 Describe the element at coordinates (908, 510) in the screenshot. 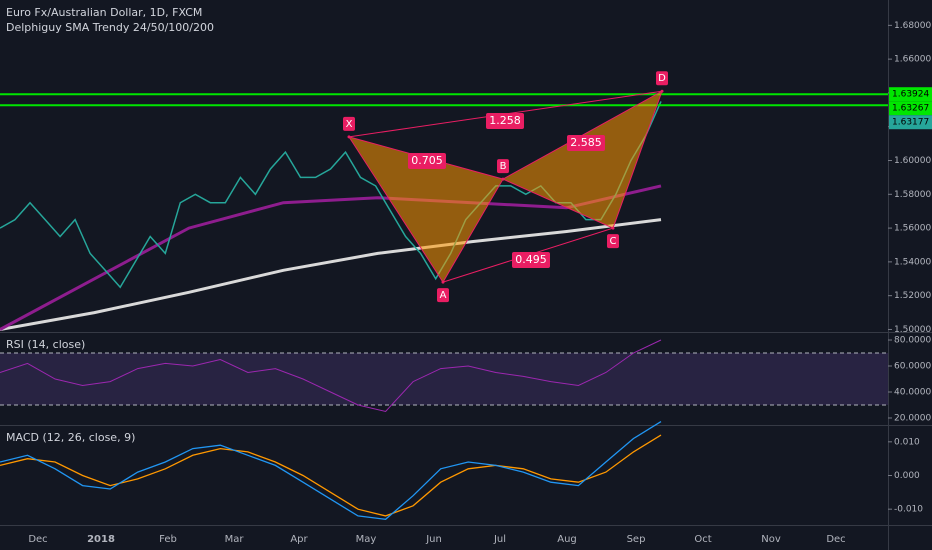

I see `y-tick-label: -0.010` at that location.